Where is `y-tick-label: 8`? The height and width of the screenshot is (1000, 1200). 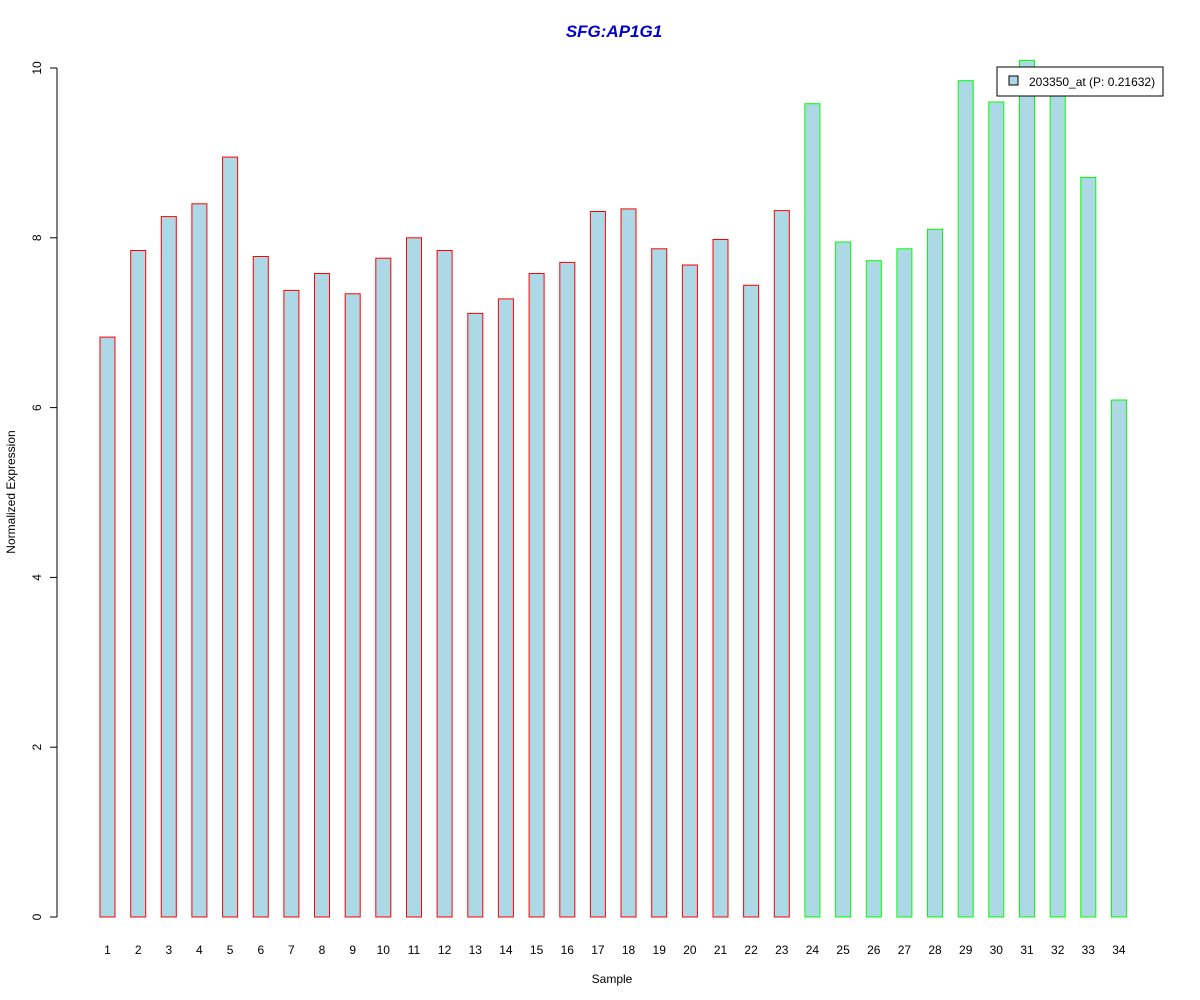 y-tick-label: 8 is located at coordinates (37, 237).